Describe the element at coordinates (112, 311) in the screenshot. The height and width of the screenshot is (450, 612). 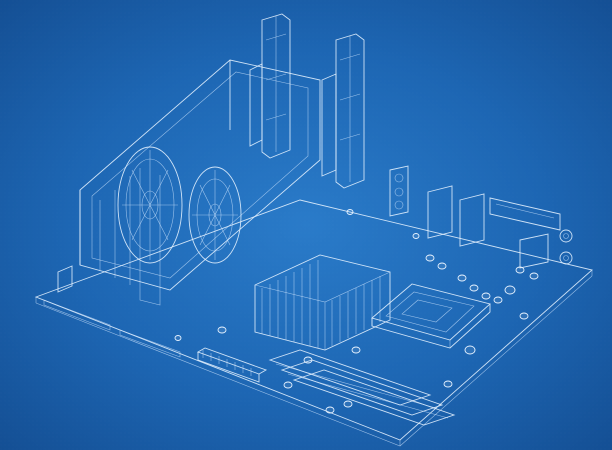
I see `expansion-slot` at that location.